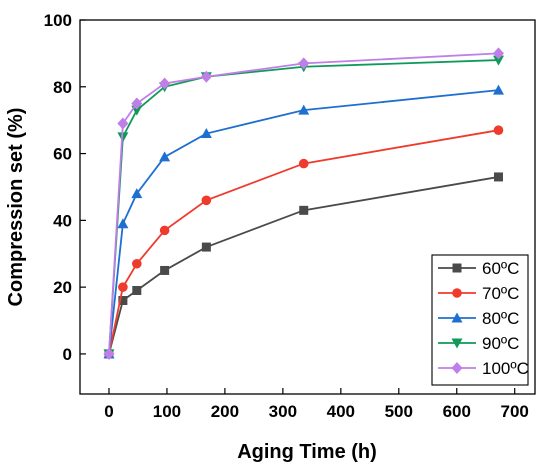  What do you see at coordinates (225, 411) in the screenshot?
I see `x-tick-label: 200` at bounding box center [225, 411].